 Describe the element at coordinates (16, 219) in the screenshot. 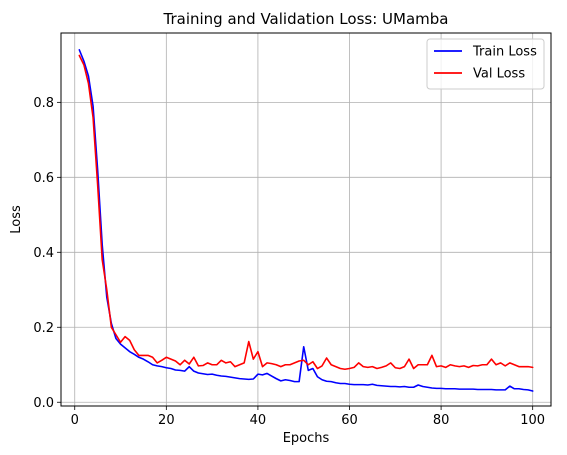

I see `y-axis-label: Loss` at that location.